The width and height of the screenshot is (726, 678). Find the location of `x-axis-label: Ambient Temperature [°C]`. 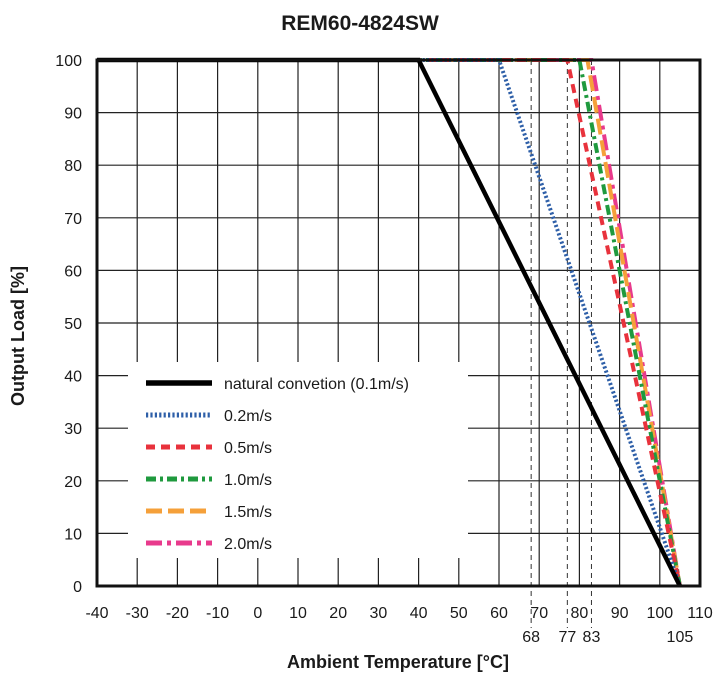

x-axis-label: Ambient Temperature [°C] is located at coordinates (398, 662).